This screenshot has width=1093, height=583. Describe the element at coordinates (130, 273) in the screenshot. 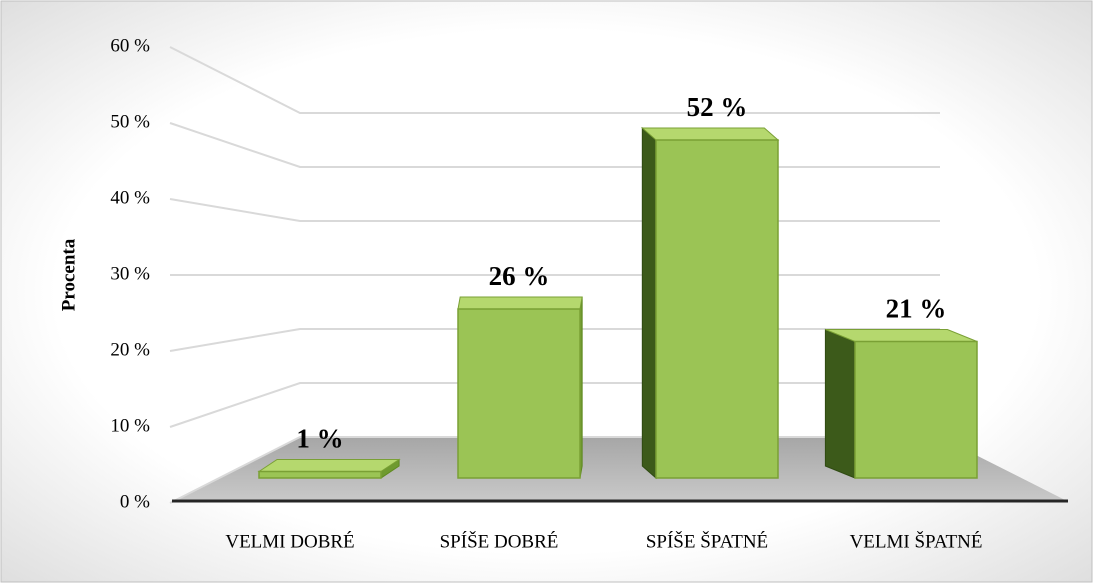

I see `y-tick-label: 30 %` at that location.